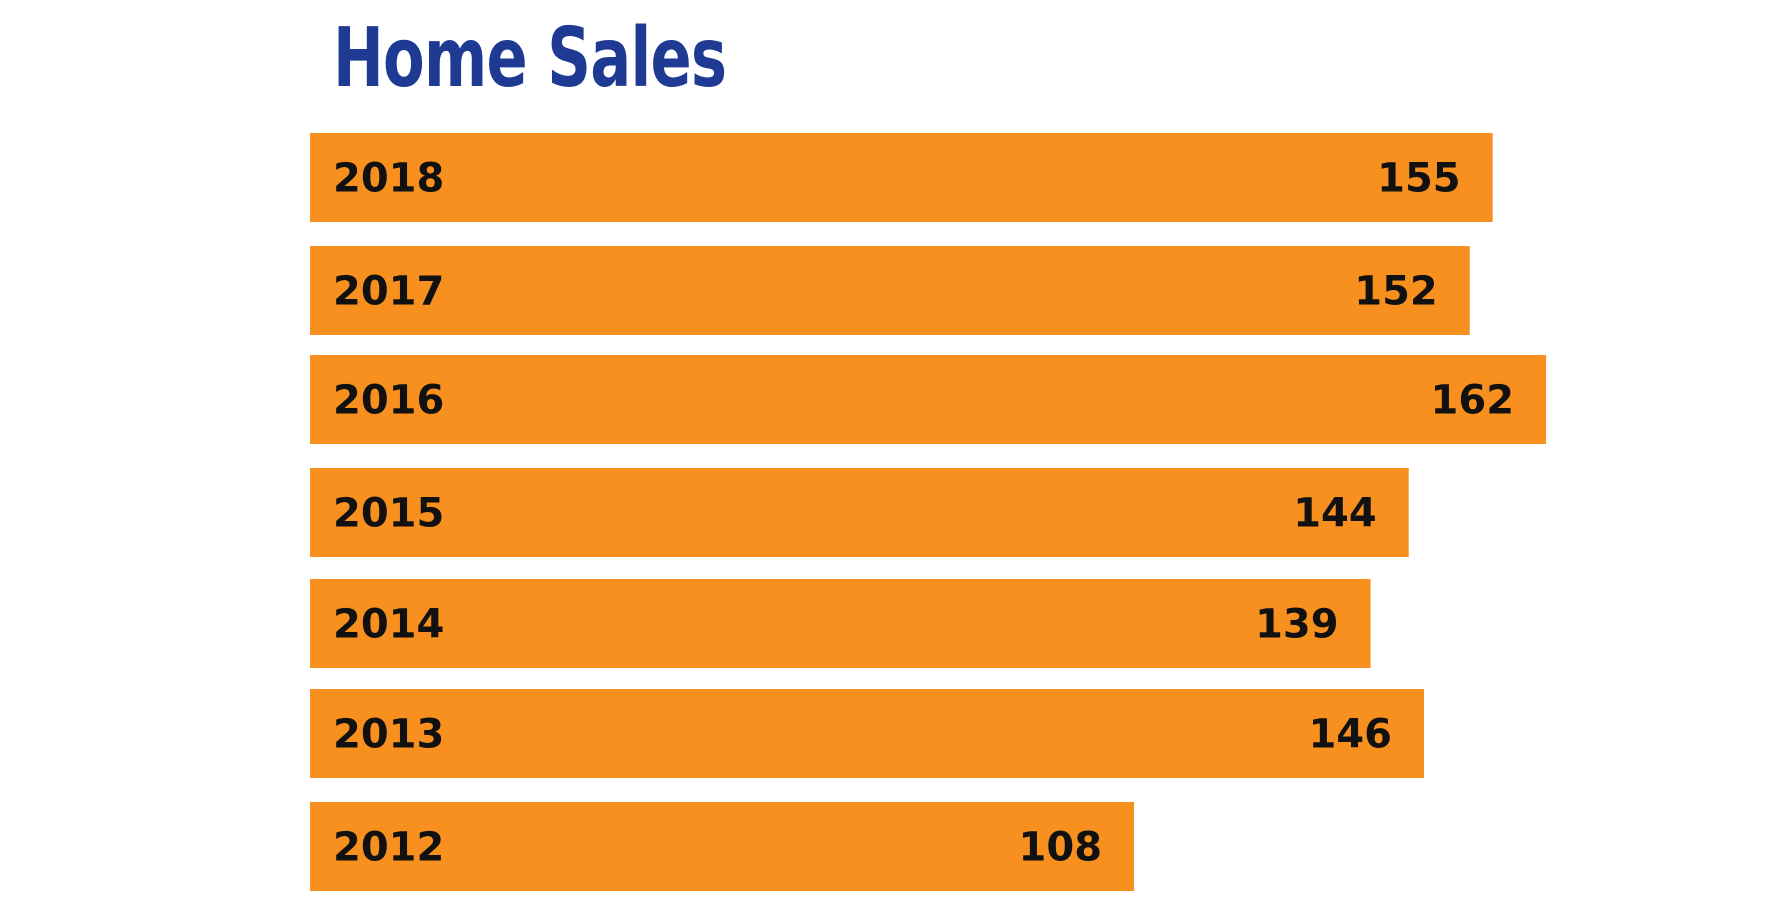  I want to click on category-label-2015: 2015, so click(388, 514).